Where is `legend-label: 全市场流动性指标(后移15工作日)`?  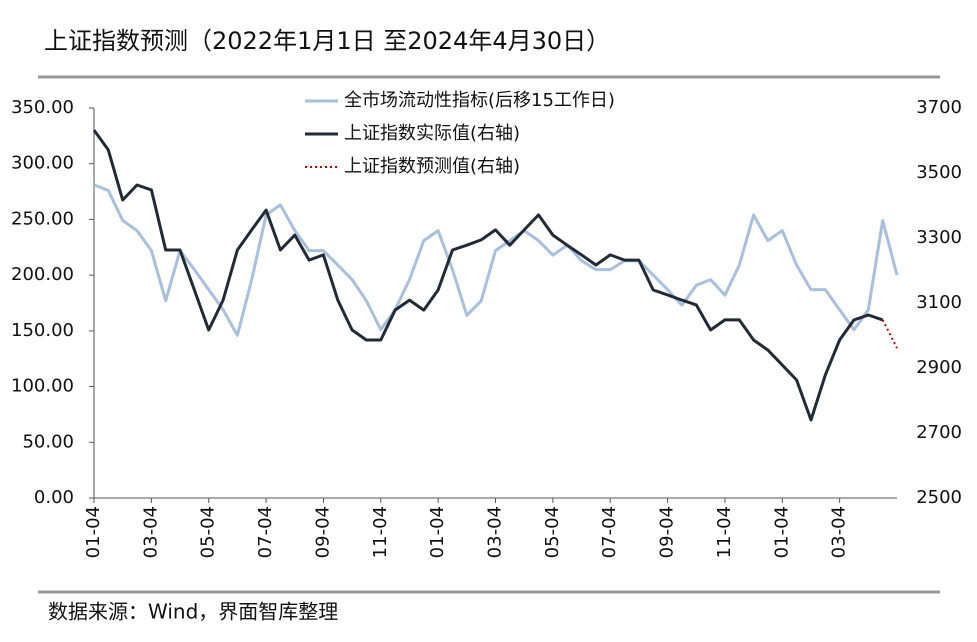
legend-label: 全市场流动性指标(后移15工作日) is located at coordinates (479, 100).